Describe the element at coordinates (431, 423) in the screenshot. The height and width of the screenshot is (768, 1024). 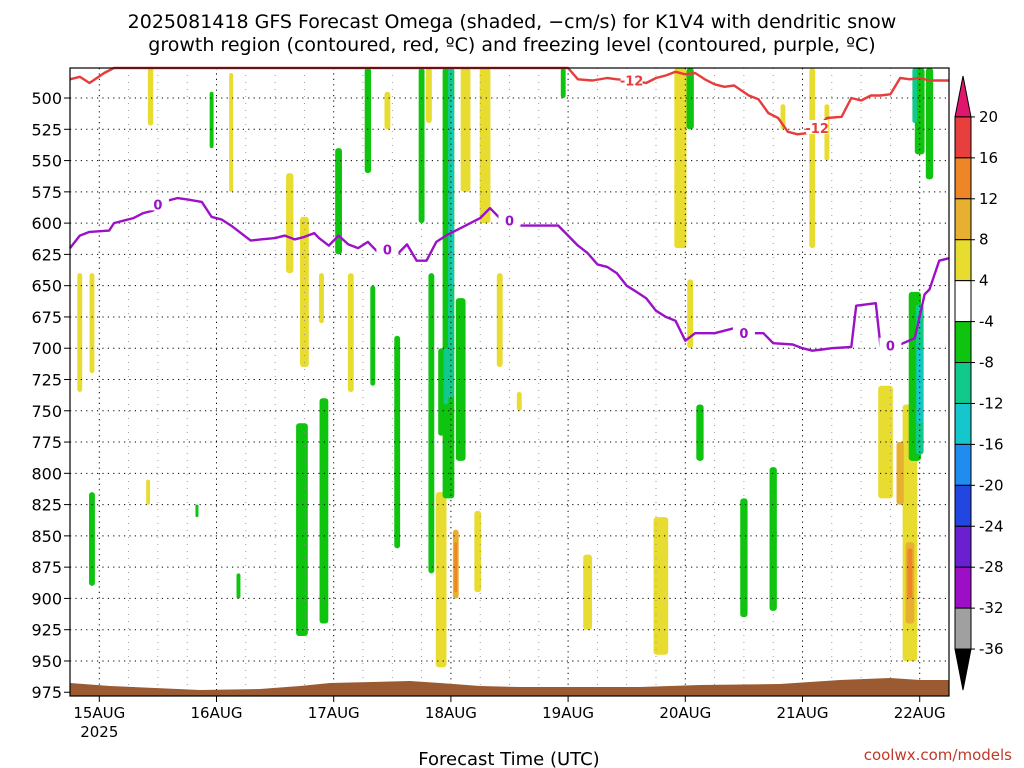
I see `omega-shade--4-9` at that location.